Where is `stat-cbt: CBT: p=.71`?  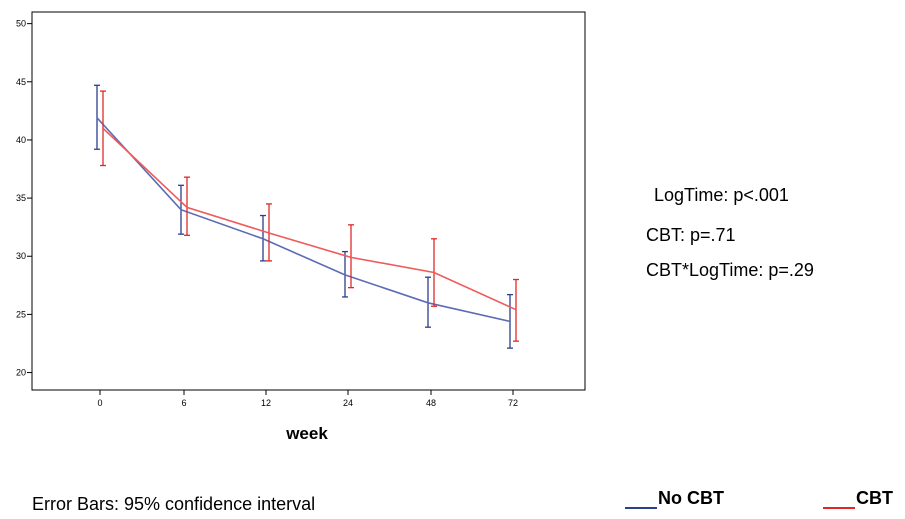 stat-cbt: CBT: p=.71 is located at coordinates (691, 235).